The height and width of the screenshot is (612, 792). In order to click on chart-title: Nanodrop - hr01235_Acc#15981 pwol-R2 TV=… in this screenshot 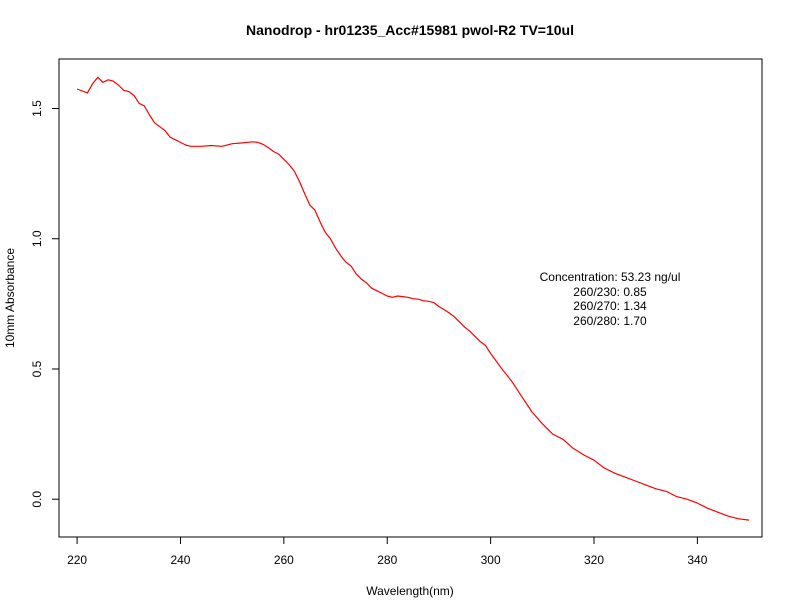, I will do `click(410, 30)`.